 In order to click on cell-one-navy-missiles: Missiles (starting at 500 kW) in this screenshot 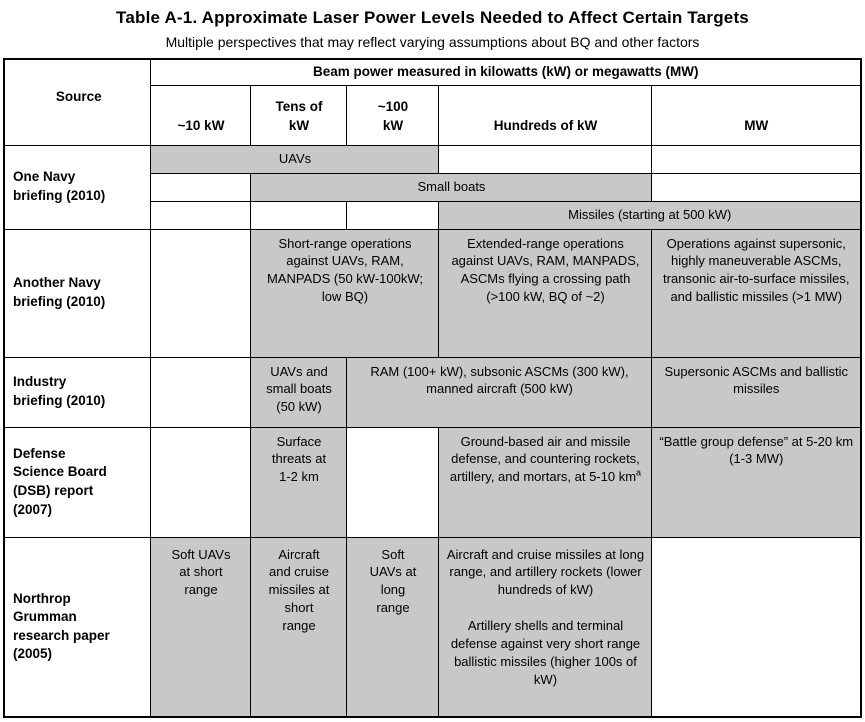, I will do `click(650, 215)`.